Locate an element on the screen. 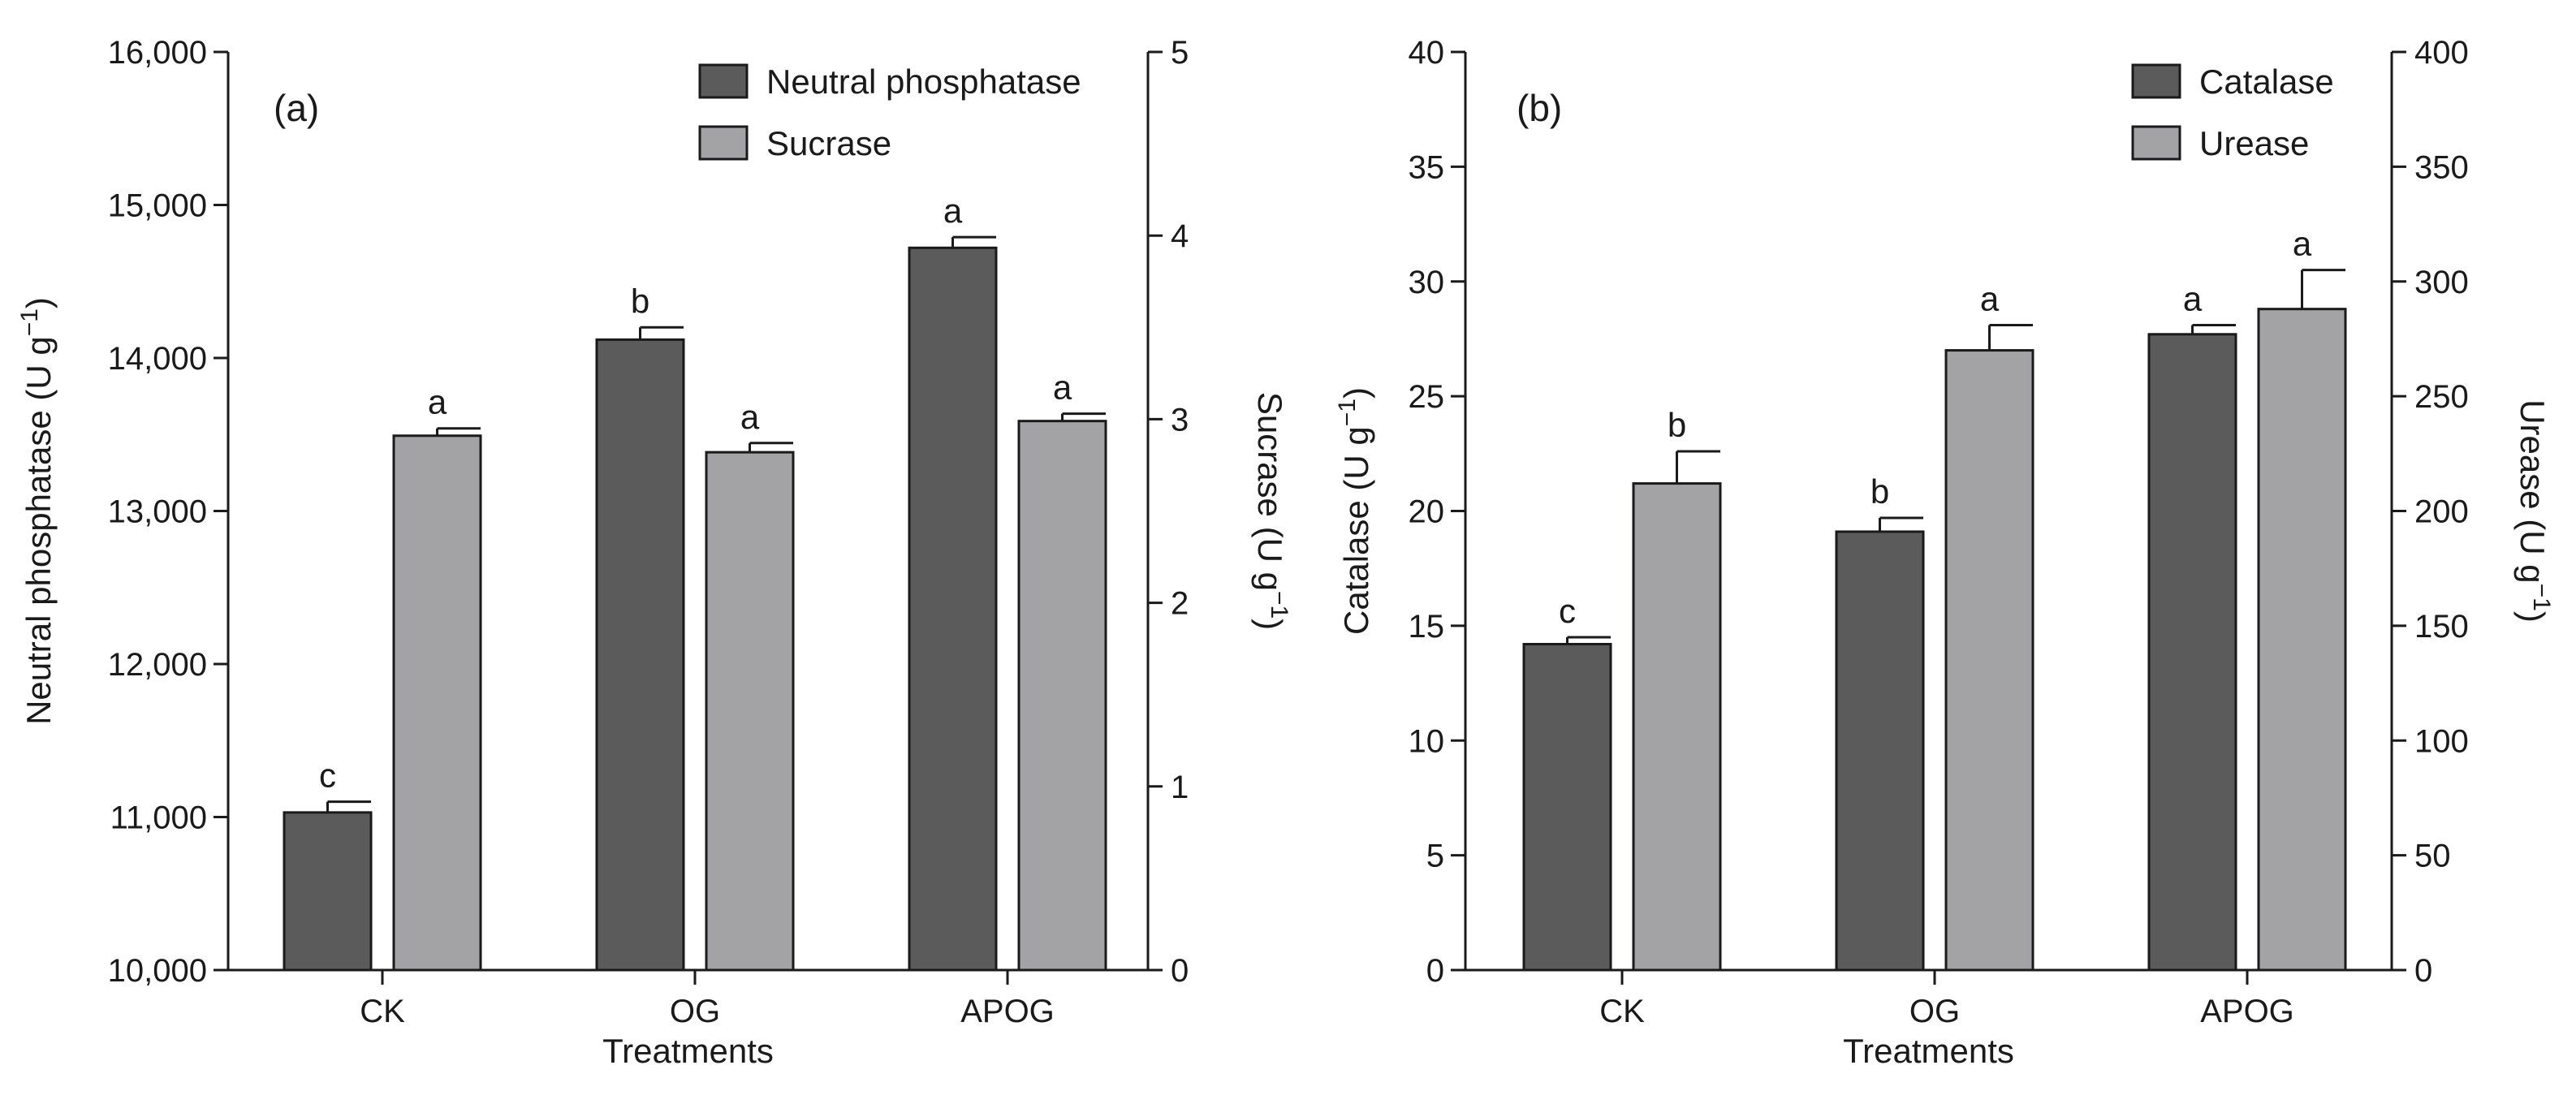 Image resolution: width=2576 pixels, height=1104 pixels. left-axis-title-text: Neutral phosphatase (U g is located at coordinates (38, 530).